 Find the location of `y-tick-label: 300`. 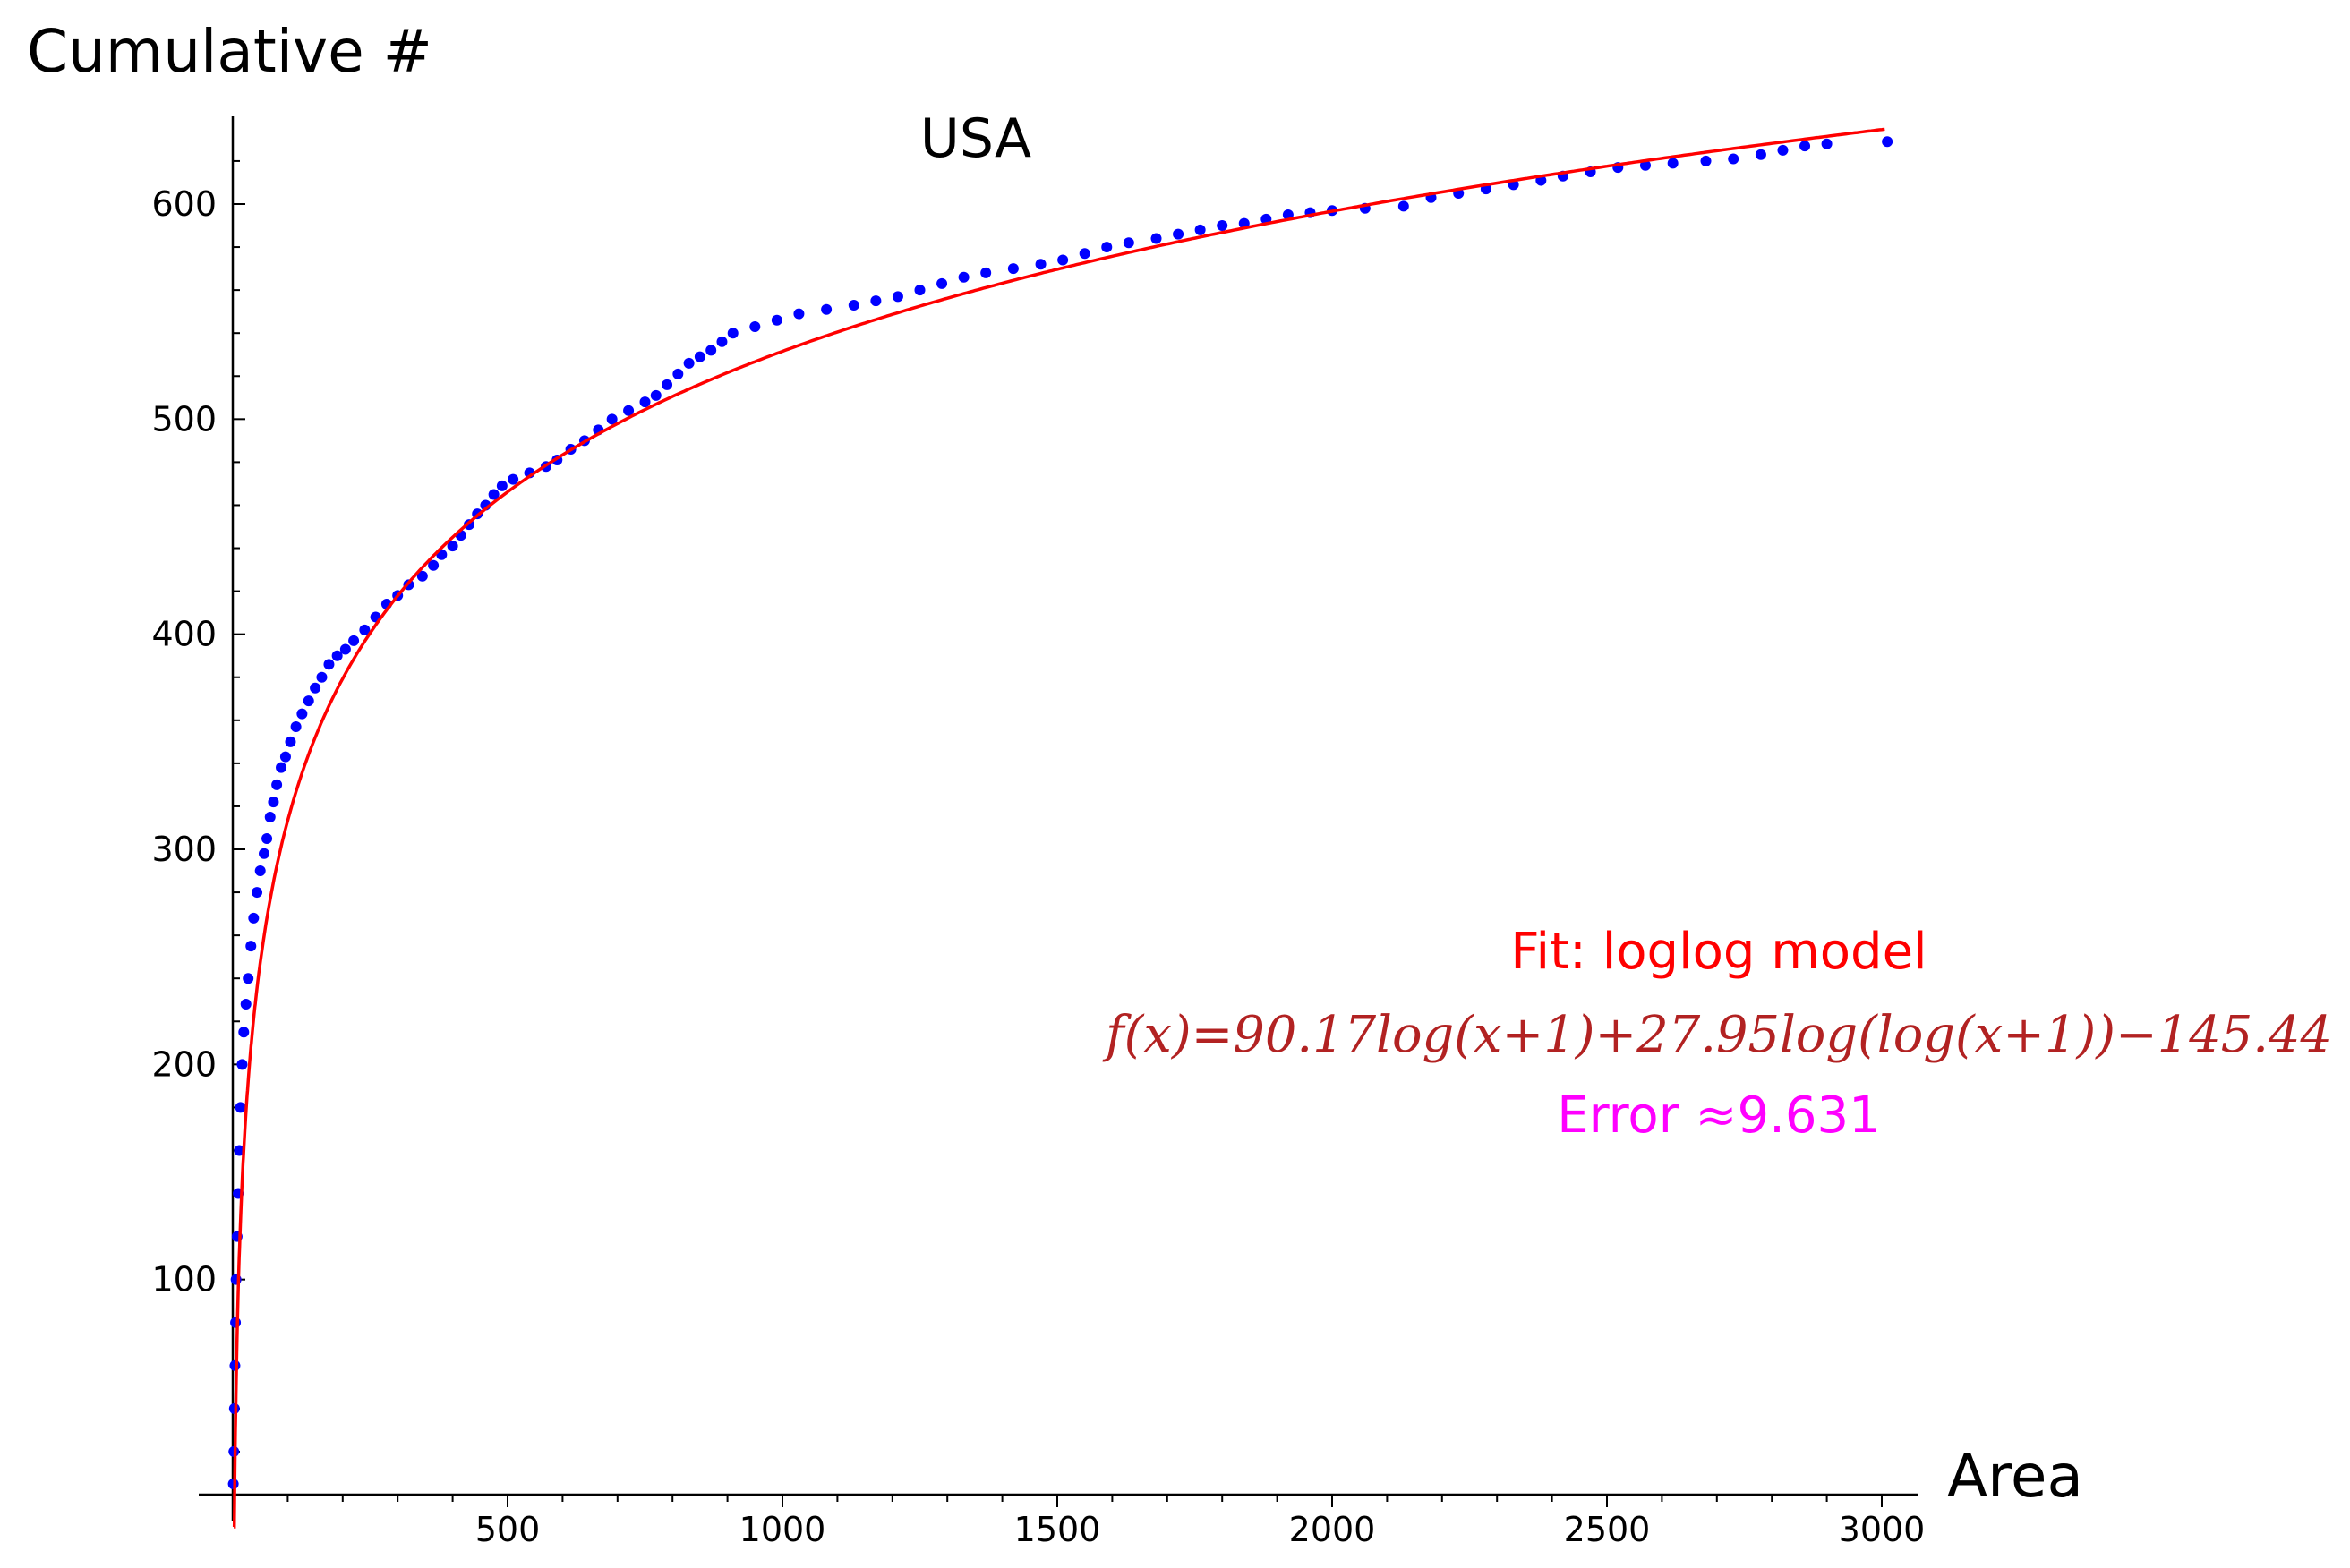

y-tick-label: 300 is located at coordinates (184, 849).